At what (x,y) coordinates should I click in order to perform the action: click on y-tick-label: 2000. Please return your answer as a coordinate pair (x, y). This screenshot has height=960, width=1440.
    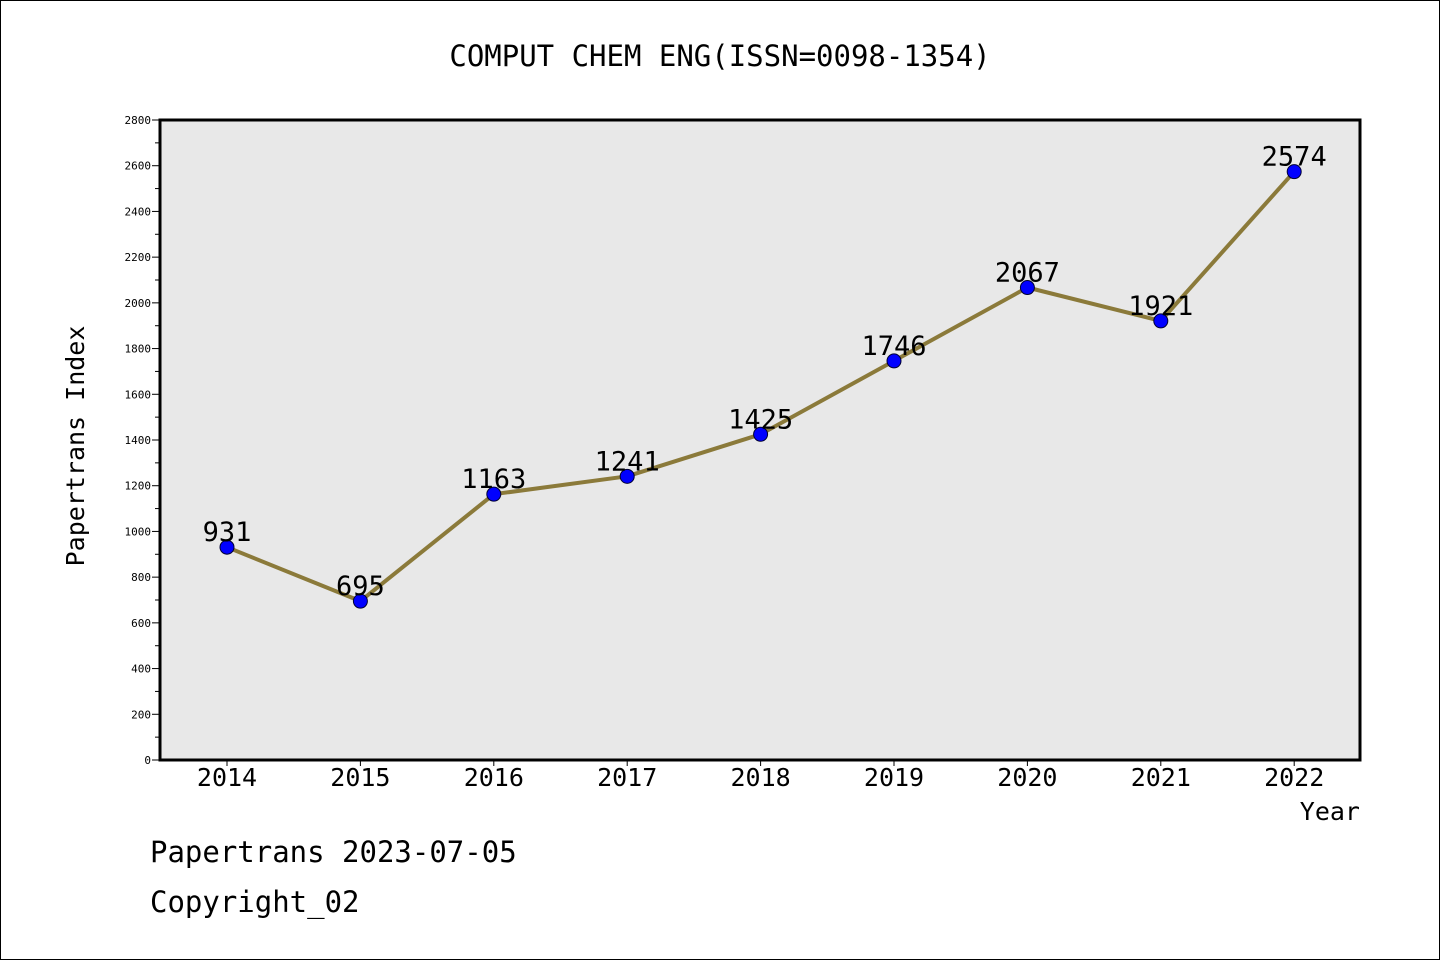
    Looking at the image, I should click on (138, 303).